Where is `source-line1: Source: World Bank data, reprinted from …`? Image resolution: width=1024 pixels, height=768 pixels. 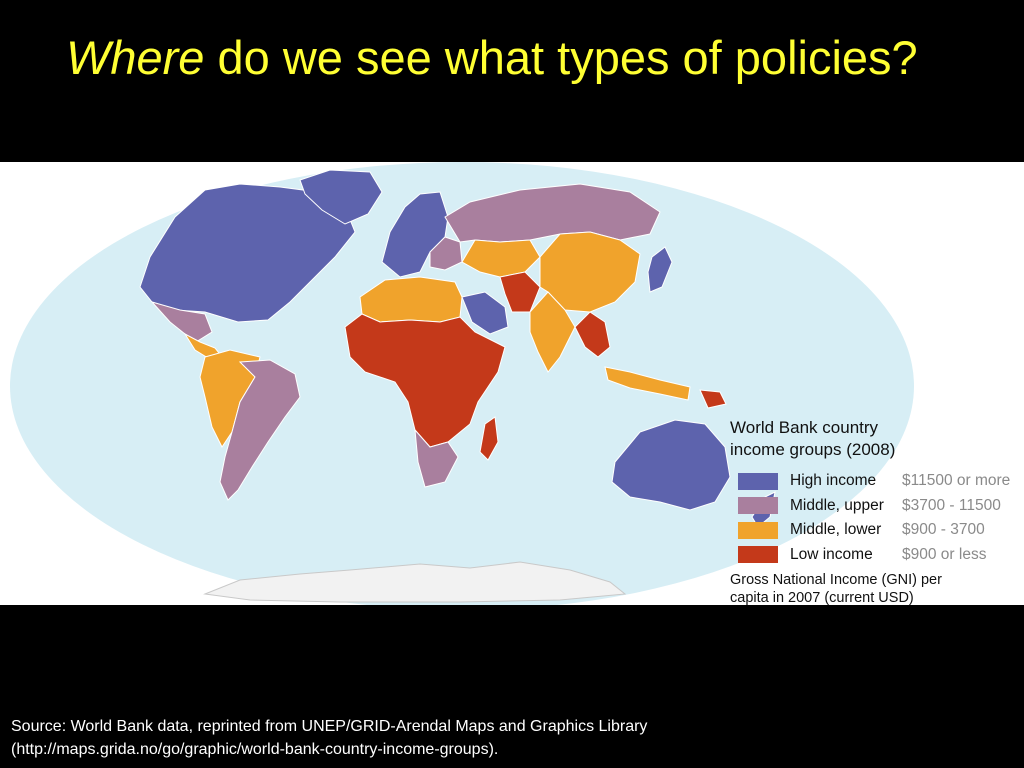
source-line1: Source: World Bank data, reprinted from … is located at coordinates (329, 726).